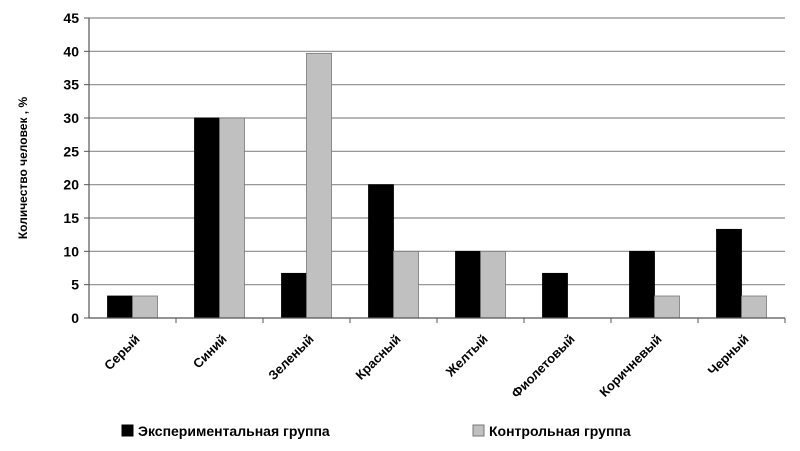 This screenshot has height=451, width=800. I want to click on y-tick-label: 40, so click(71, 51).